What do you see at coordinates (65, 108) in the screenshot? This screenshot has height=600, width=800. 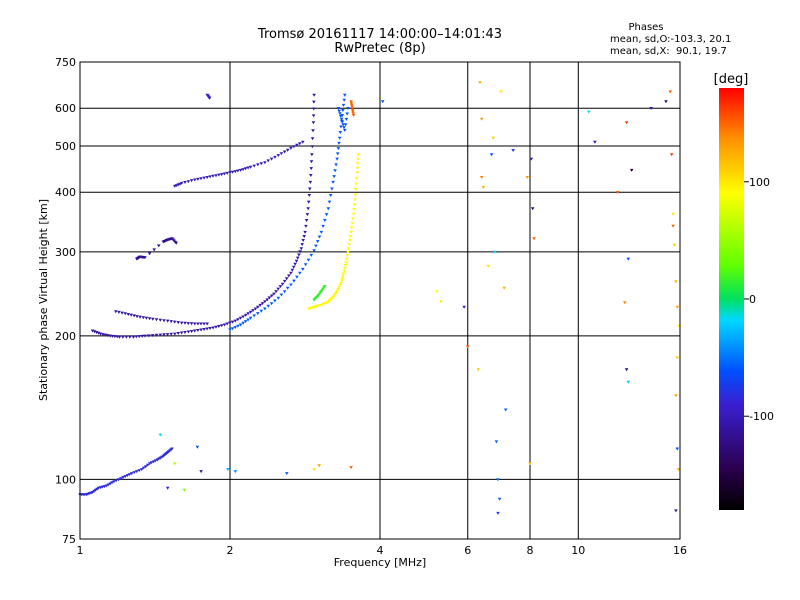 I see `y-tick-label: 600` at bounding box center [65, 108].